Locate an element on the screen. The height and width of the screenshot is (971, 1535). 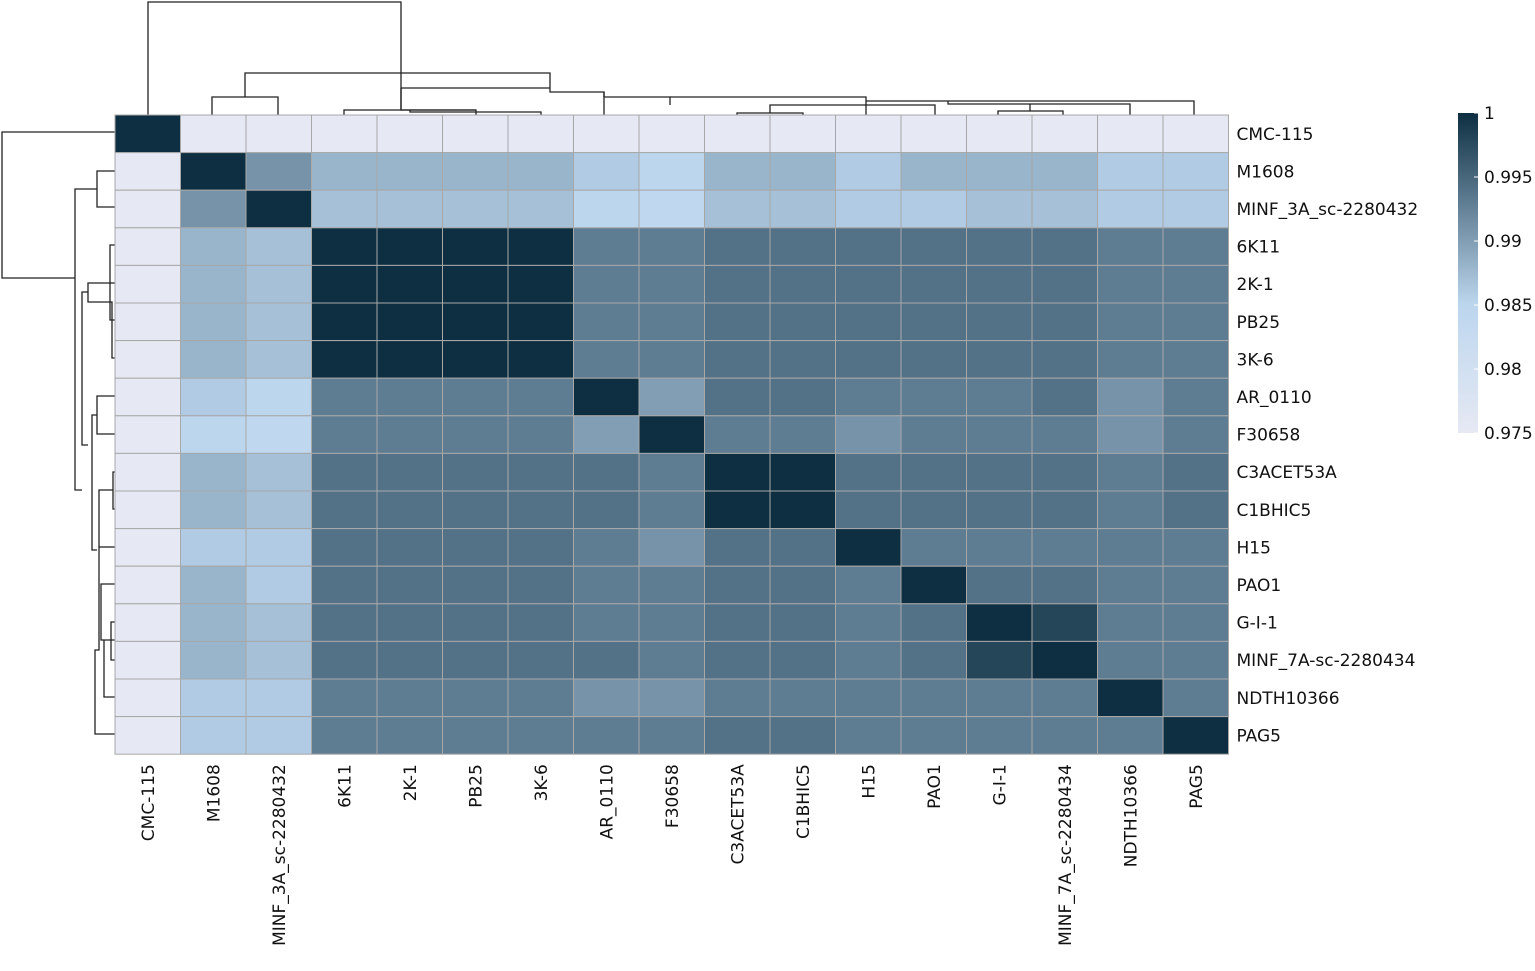
row-label: H15 is located at coordinates (1254, 548).